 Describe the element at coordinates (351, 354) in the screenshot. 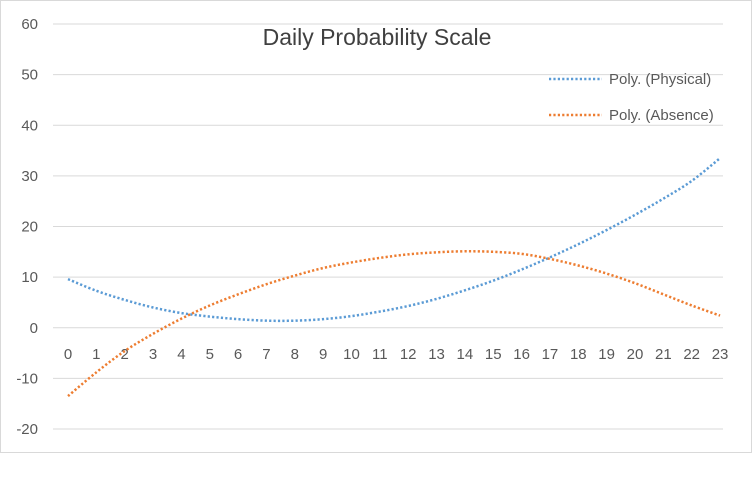

I see `x-tick-label: 10` at that location.